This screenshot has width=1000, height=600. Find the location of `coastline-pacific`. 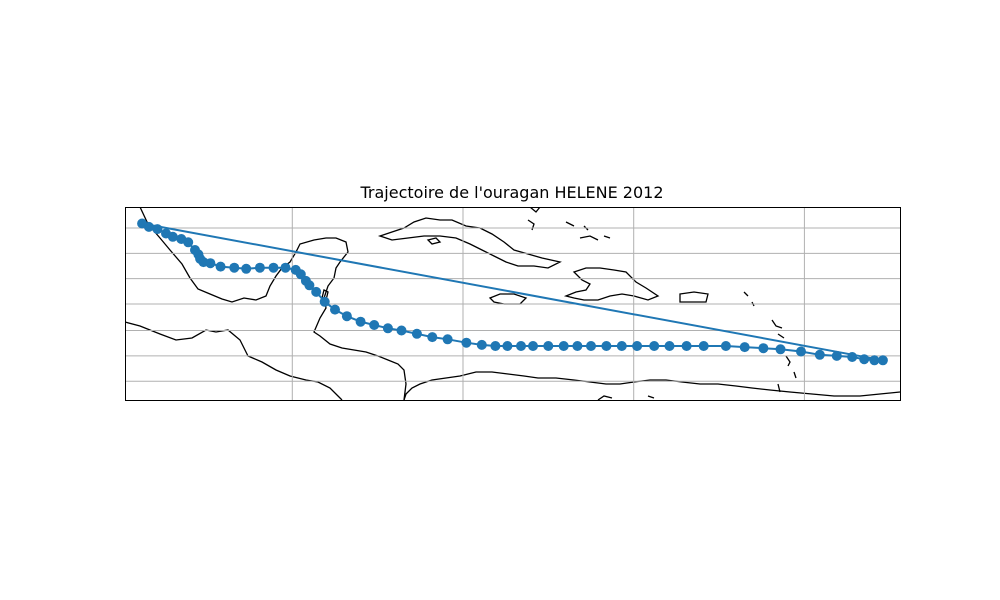

coastline-pacific is located at coordinates (234, 360).